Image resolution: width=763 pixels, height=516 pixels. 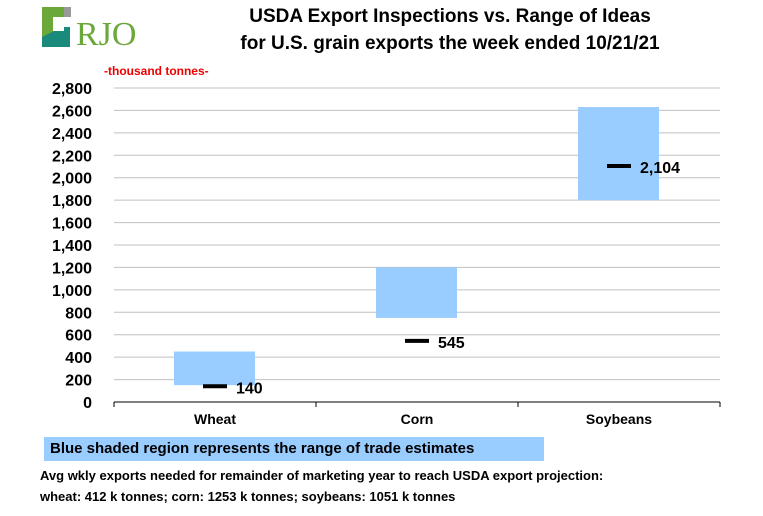 I want to click on range-bar-wheat, so click(x=214, y=368).